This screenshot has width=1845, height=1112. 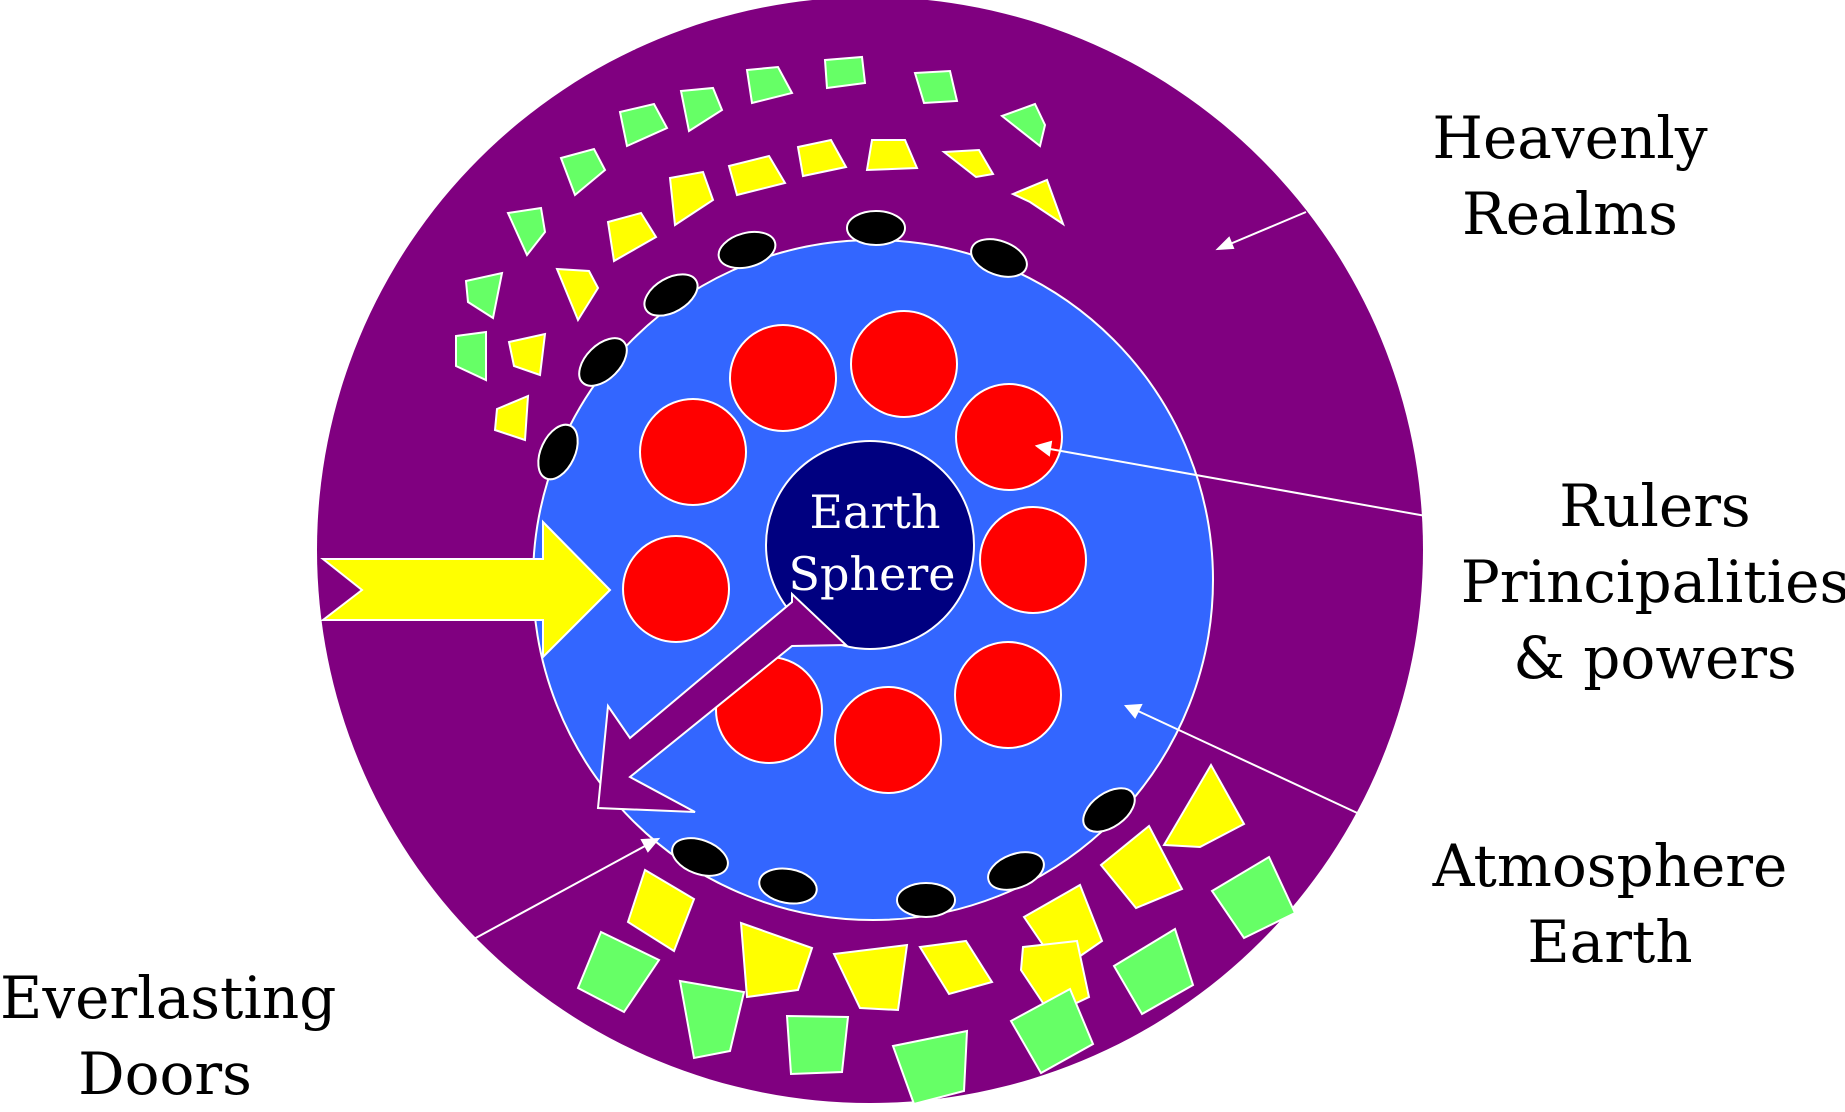 I want to click on everlasting-pointer-head, so click(x=650, y=845).